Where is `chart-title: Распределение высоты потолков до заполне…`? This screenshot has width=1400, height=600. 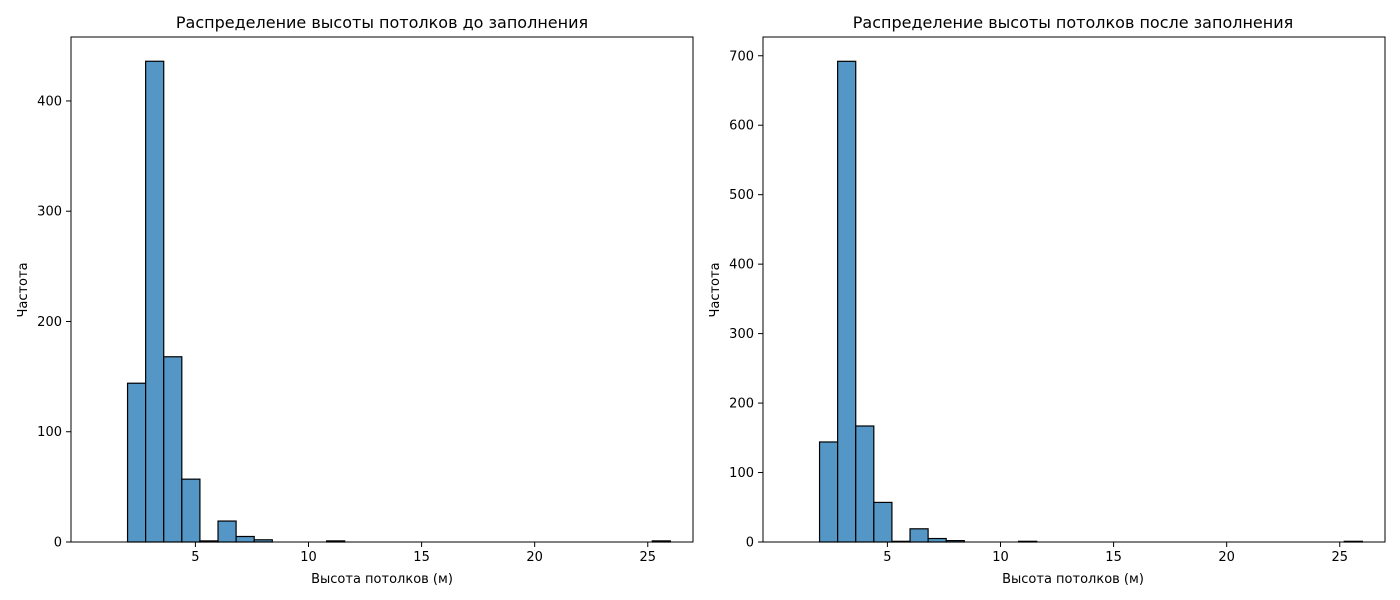
chart-title: Распределение высоты потолков до заполне… is located at coordinates (382, 22).